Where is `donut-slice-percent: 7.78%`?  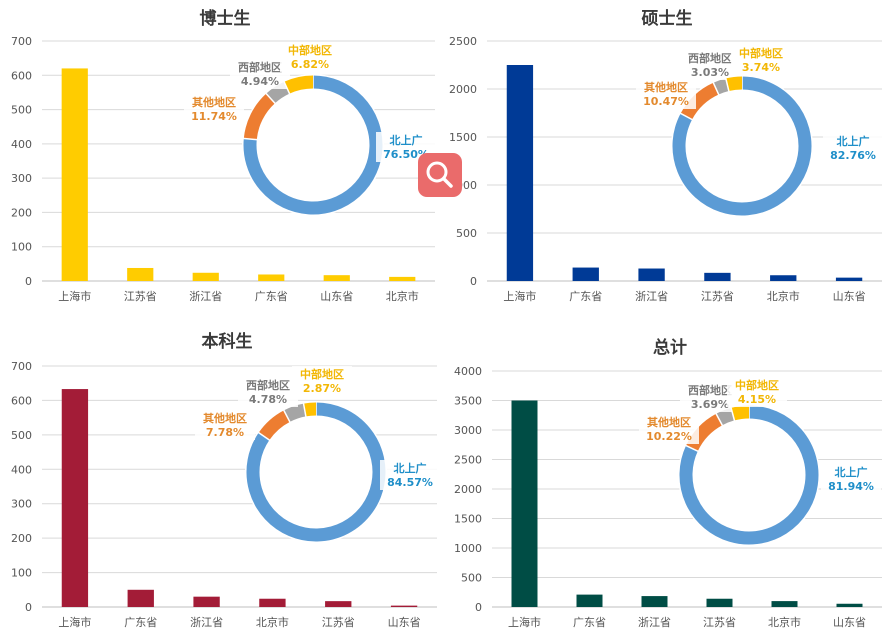 donut-slice-percent: 7.78% is located at coordinates (225, 432).